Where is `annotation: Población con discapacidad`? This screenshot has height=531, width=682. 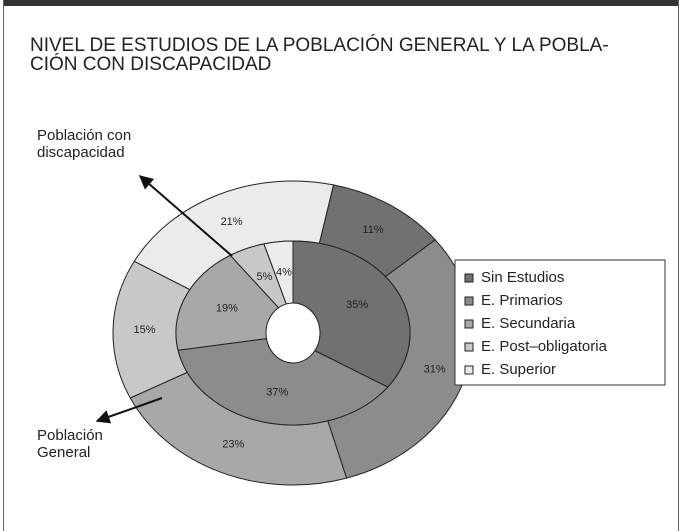
annotation: Población con discapacidad is located at coordinates (84, 144).